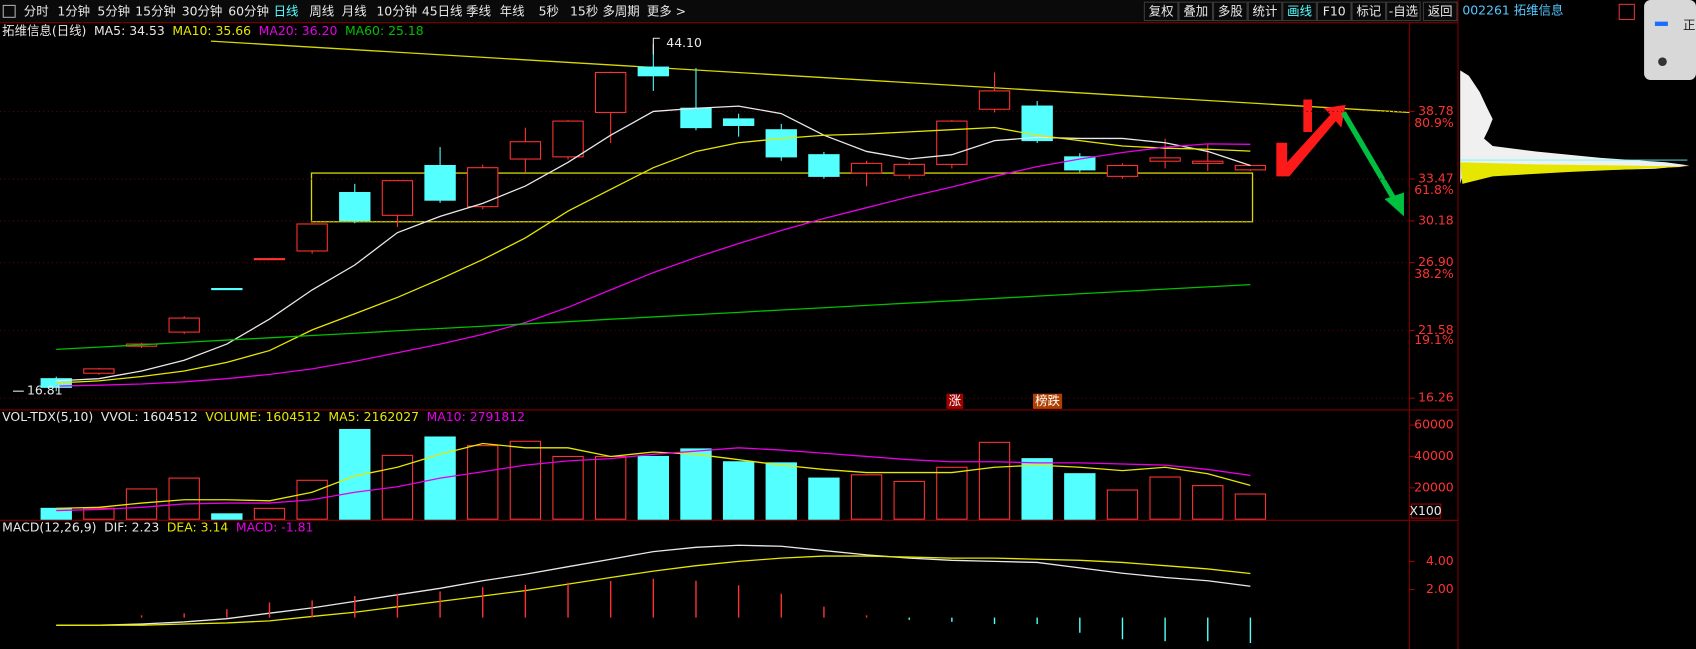 The height and width of the screenshot is (649, 1696). What do you see at coordinates (512, 10) in the screenshot?
I see `toolbar-item: 年线` at bounding box center [512, 10].